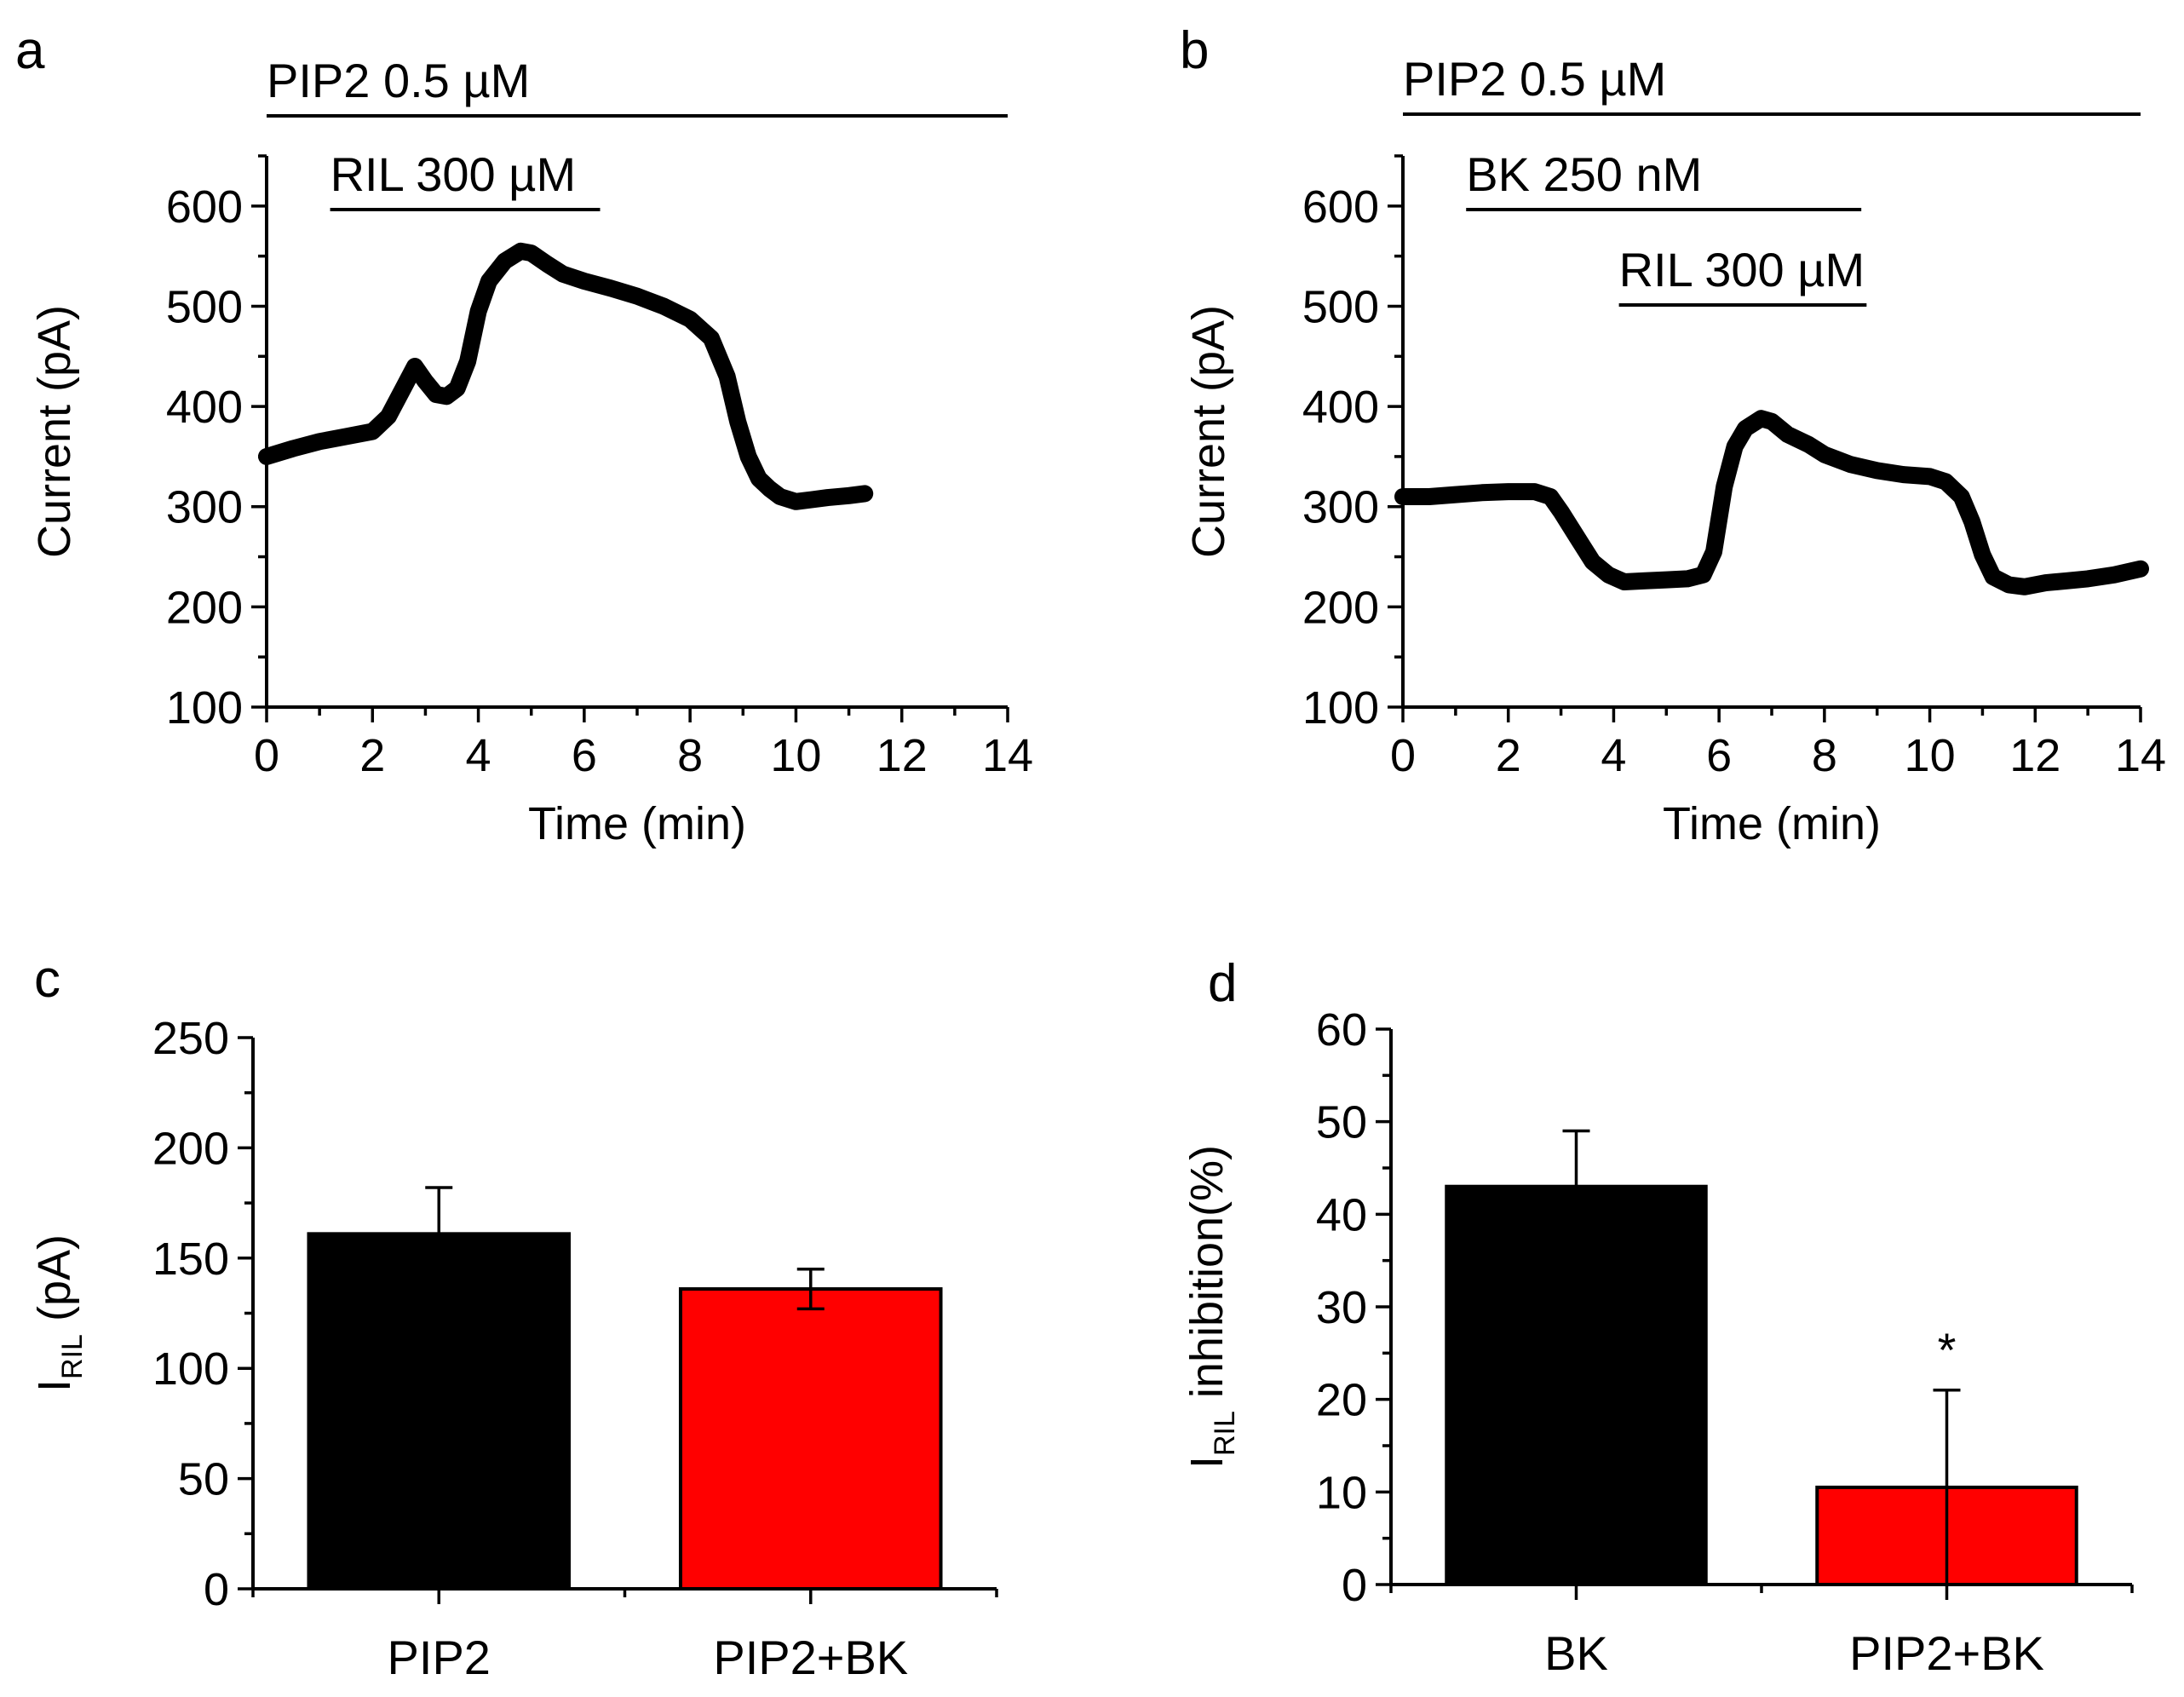  Describe the element at coordinates (1211, 1307) in the screenshot. I see `y-axis-label: IRIL inhibition(%)` at that location.